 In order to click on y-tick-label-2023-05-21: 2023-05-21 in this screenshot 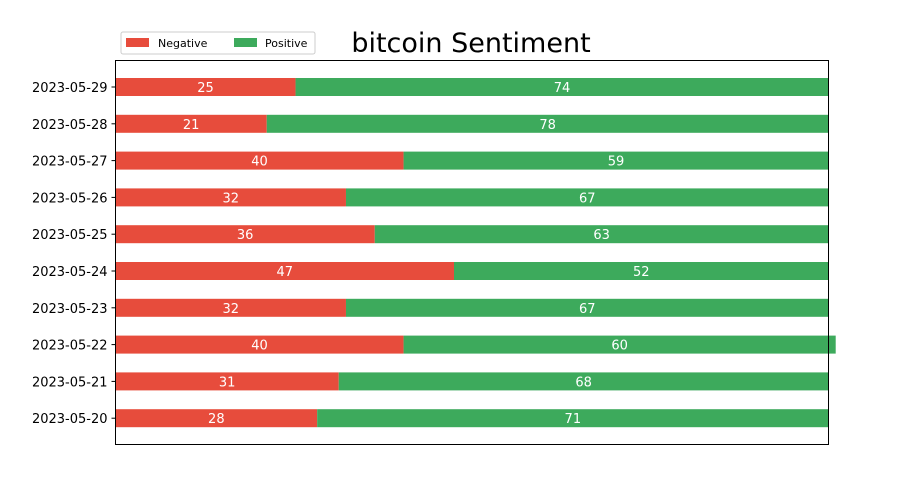, I will do `click(70, 382)`.